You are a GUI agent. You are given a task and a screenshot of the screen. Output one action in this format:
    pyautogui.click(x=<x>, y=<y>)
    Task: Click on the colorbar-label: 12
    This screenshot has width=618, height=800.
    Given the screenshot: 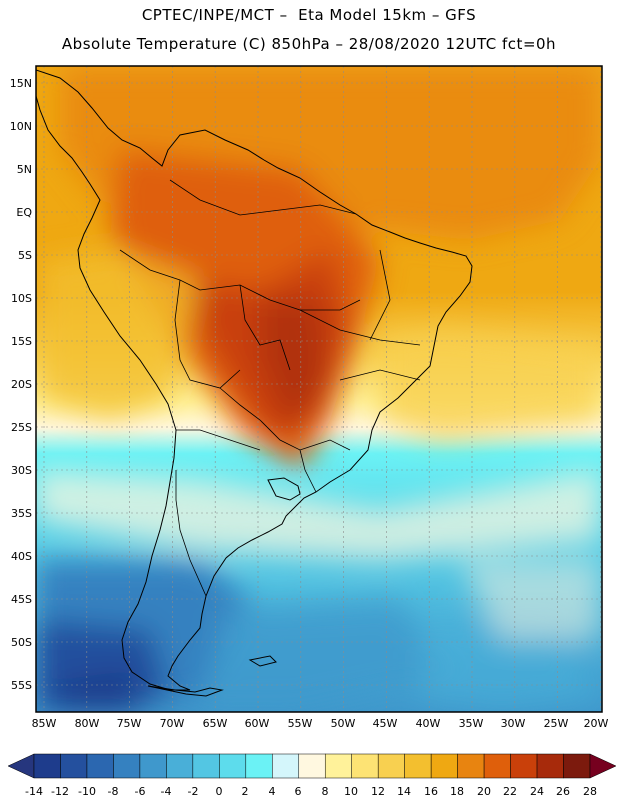 What is the action you would take?
    pyautogui.click(x=378, y=791)
    